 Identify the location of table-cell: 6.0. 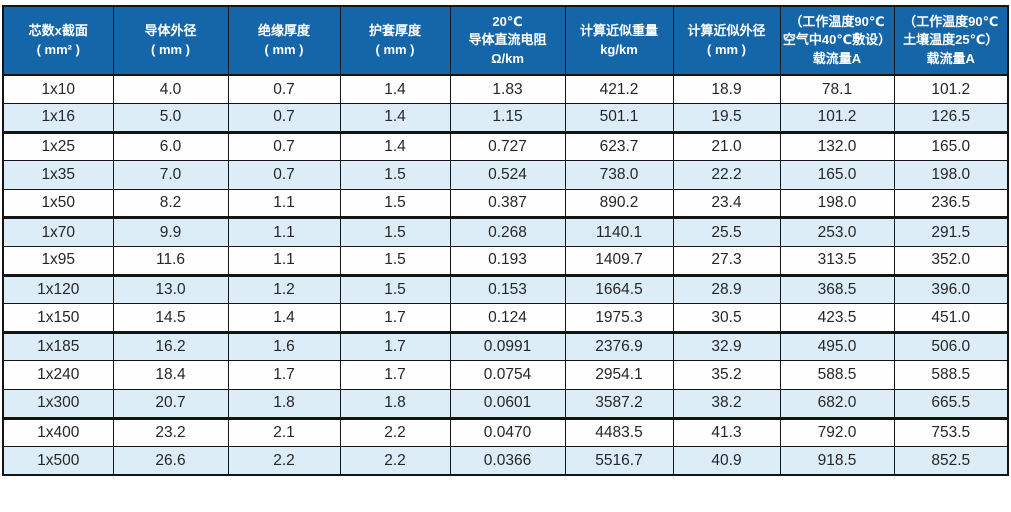
(170, 146).